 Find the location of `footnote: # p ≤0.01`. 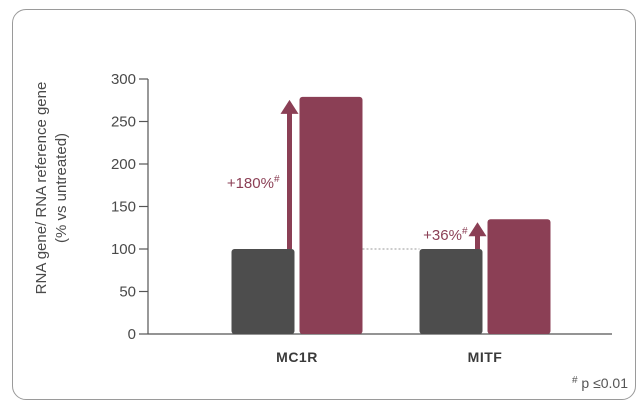

footnote: # p ≤0.01 is located at coordinates (600, 380).